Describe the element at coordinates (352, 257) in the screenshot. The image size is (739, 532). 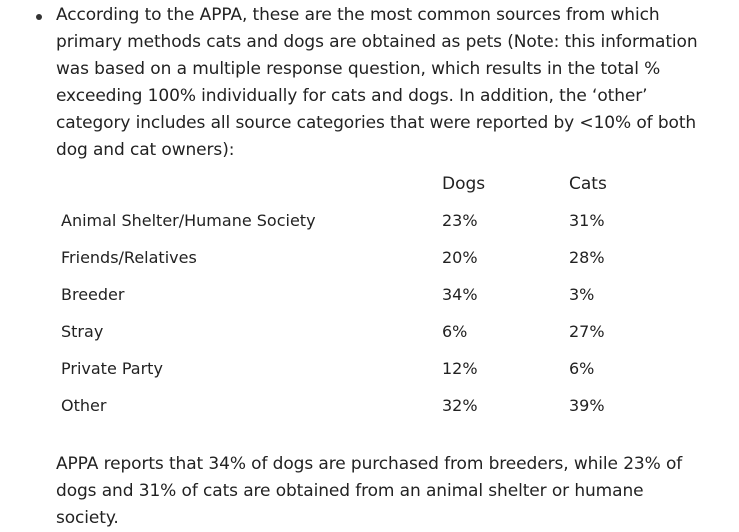
I see `table-row: Friends/Relatives 20% 28%` at that location.